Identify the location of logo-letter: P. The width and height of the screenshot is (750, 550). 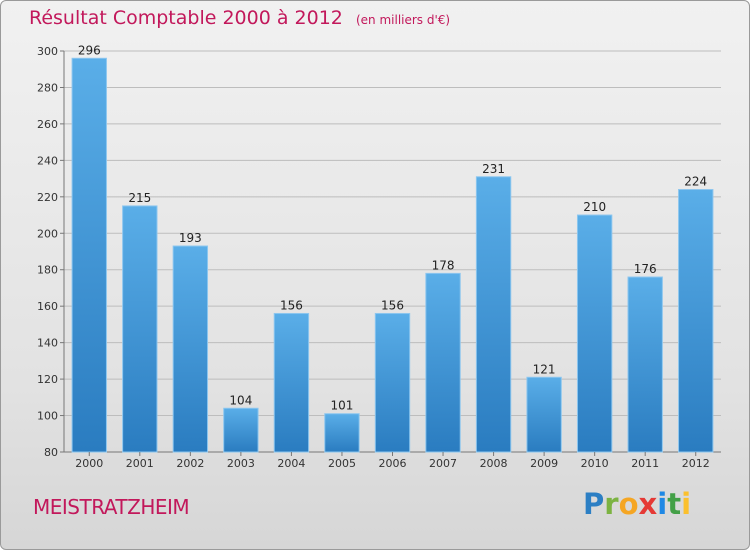
(594, 504).